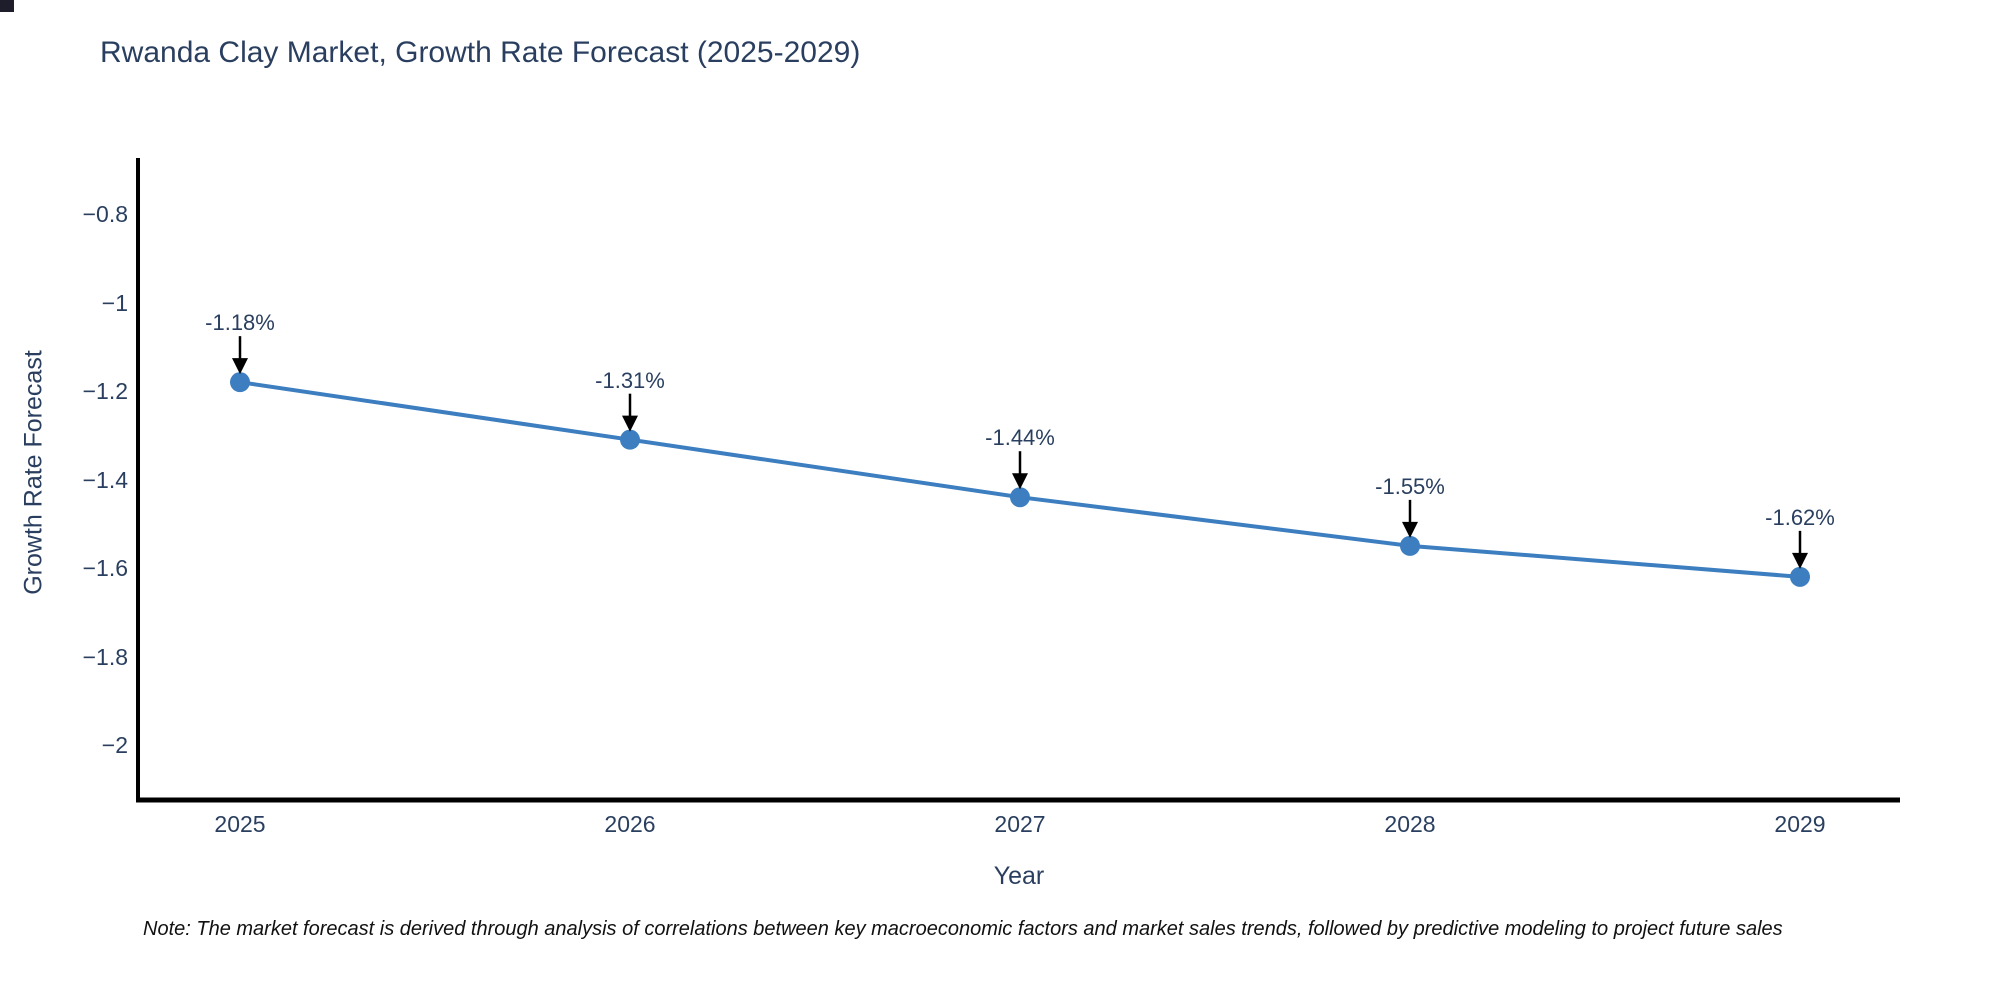 This screenshot has width=2000, height=1000. Describe the element at coordinates (114, 745) in the screenshot. I see `y-tick-label-neg2: −2` at that location.